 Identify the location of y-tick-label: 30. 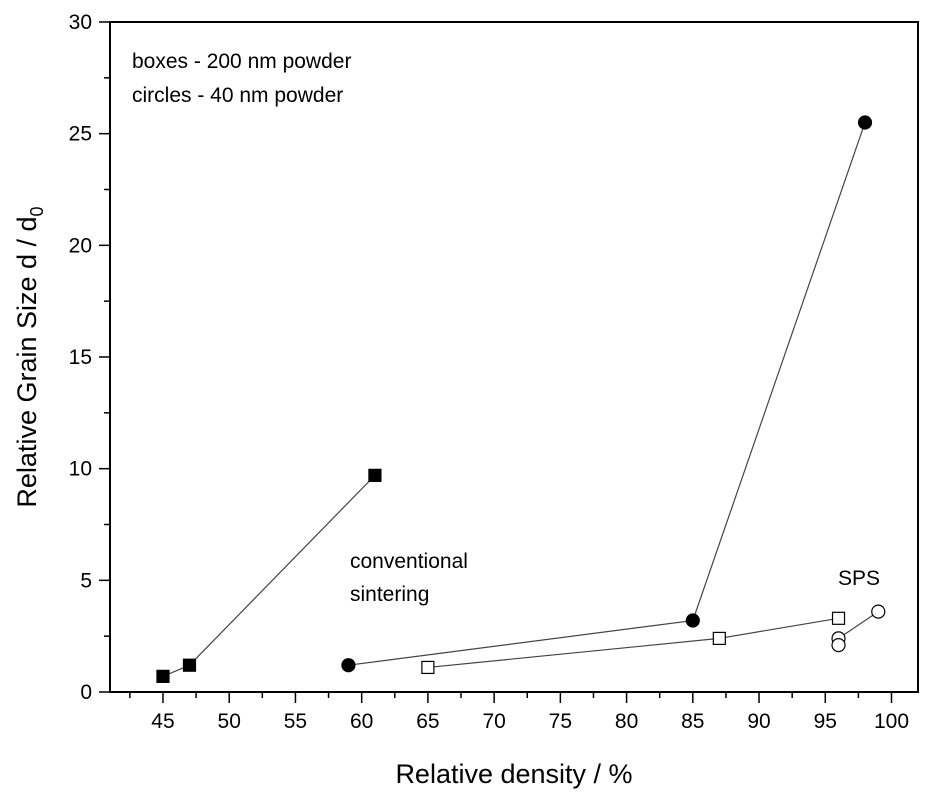
(80, 22).